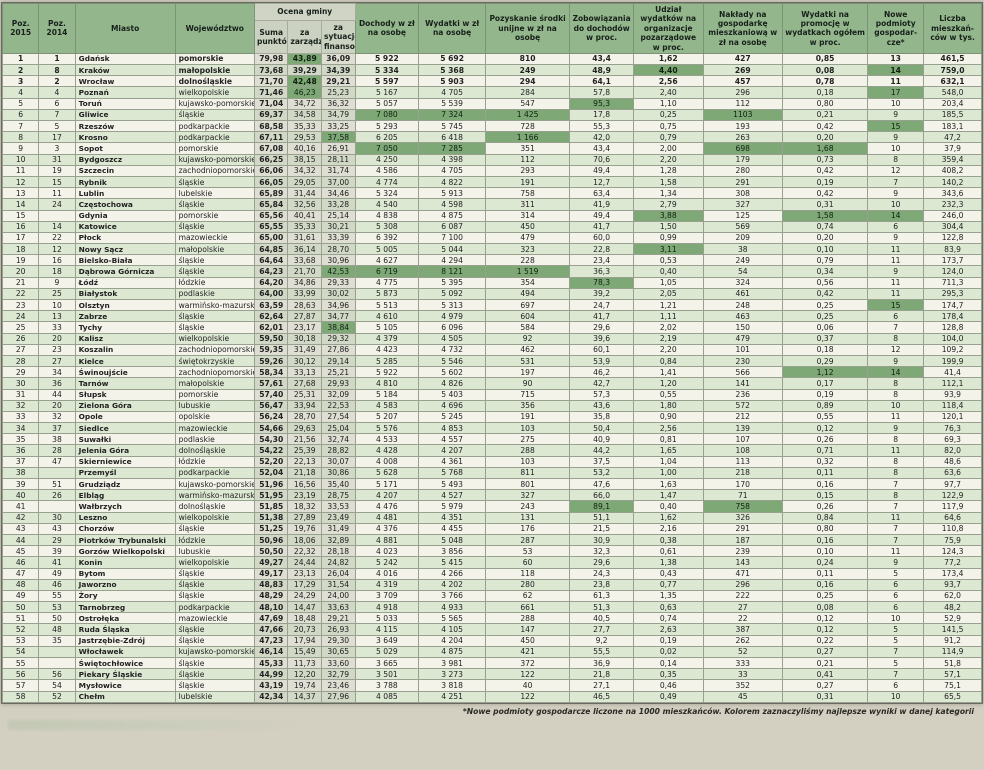 The height and width of the screenshot is (770, 984). Describe the element at coordinates (304, 238) in the screenshot. I see `table-cell: 31,61` at that location.